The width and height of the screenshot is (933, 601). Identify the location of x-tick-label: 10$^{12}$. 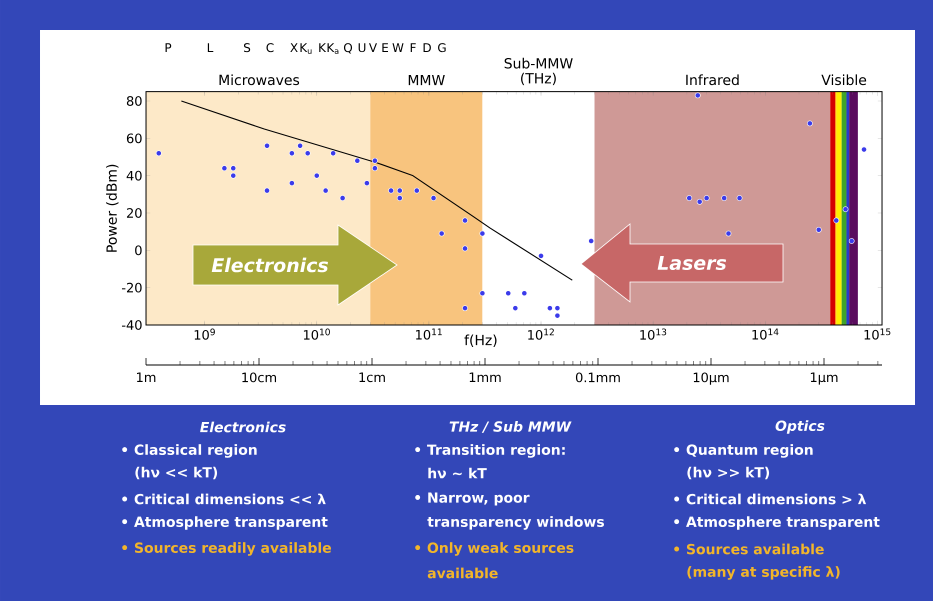
(541, 334).